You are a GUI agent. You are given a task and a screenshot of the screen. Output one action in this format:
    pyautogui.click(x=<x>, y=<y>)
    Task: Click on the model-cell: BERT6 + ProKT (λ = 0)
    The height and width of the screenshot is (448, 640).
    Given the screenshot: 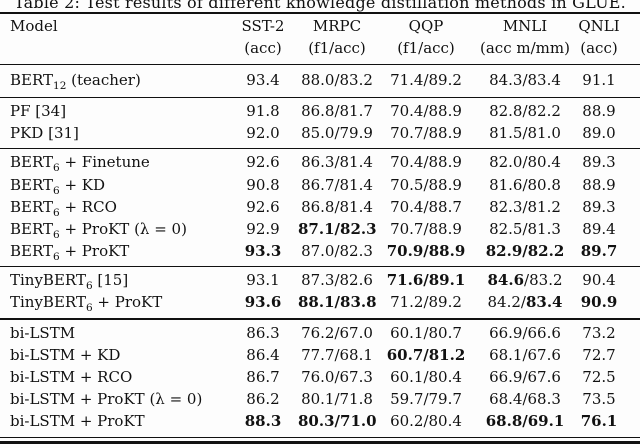 What is the action you would take?
    pyautogui.click(x=98, y=230)
    